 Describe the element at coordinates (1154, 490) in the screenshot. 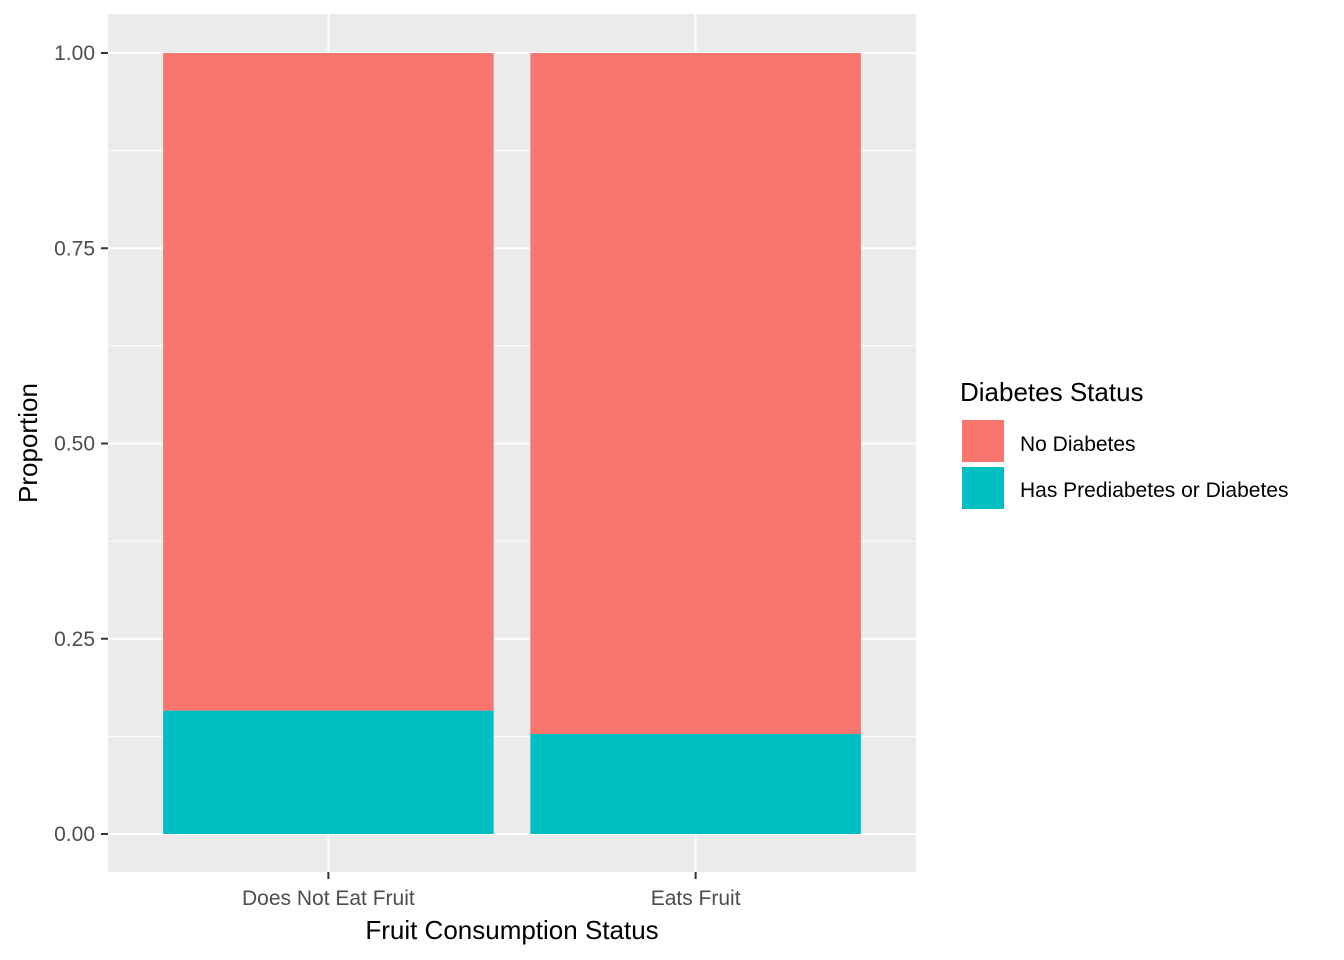

I see `legend-label-has-prediabetes-or-diabetes: Has Prediabetes or Diabetes` at that location.